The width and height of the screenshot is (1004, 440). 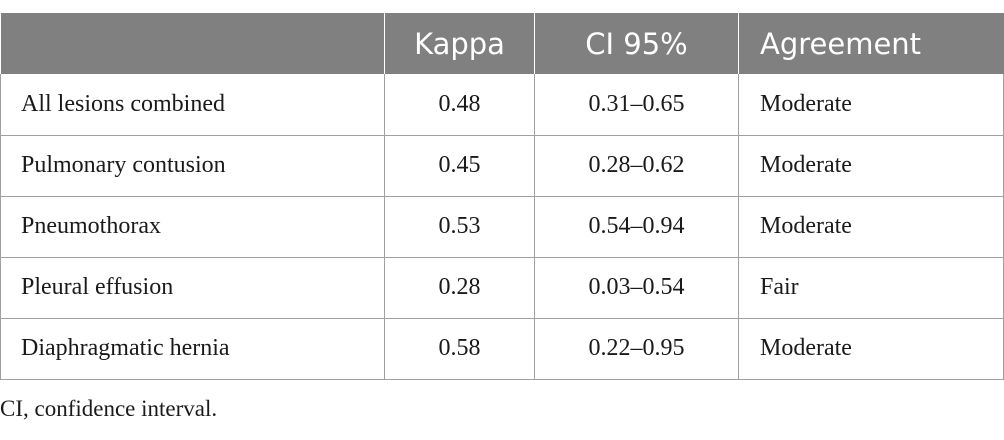 I want to click on cell-kappa: 0.58, so click(x=459, y=348).